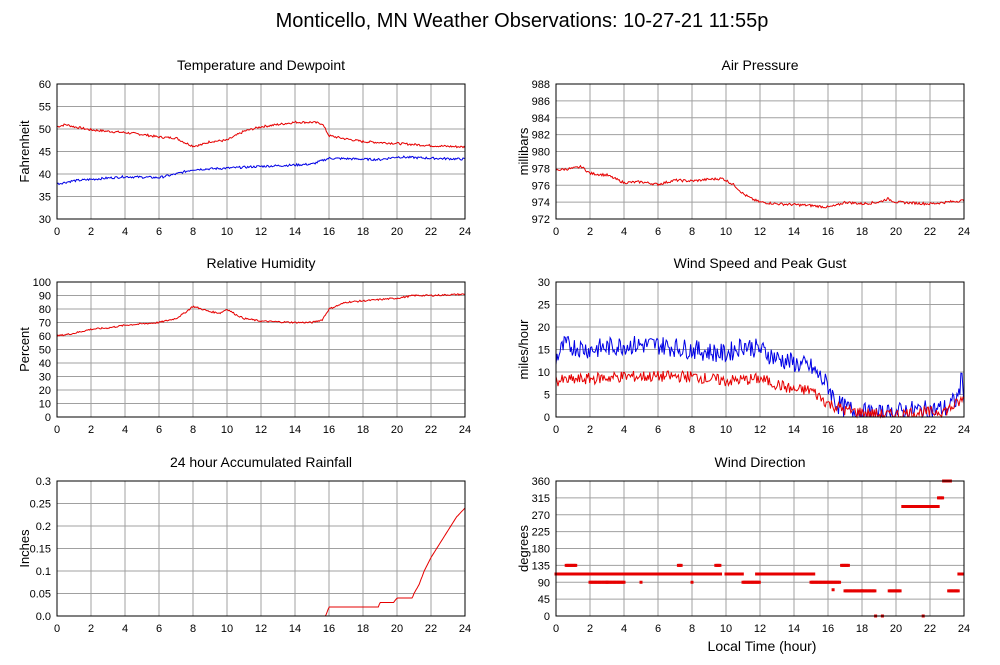  Describe the element at coordinates (541, 136) in the screenshot. I see `y-tick-label: 982` at that location.